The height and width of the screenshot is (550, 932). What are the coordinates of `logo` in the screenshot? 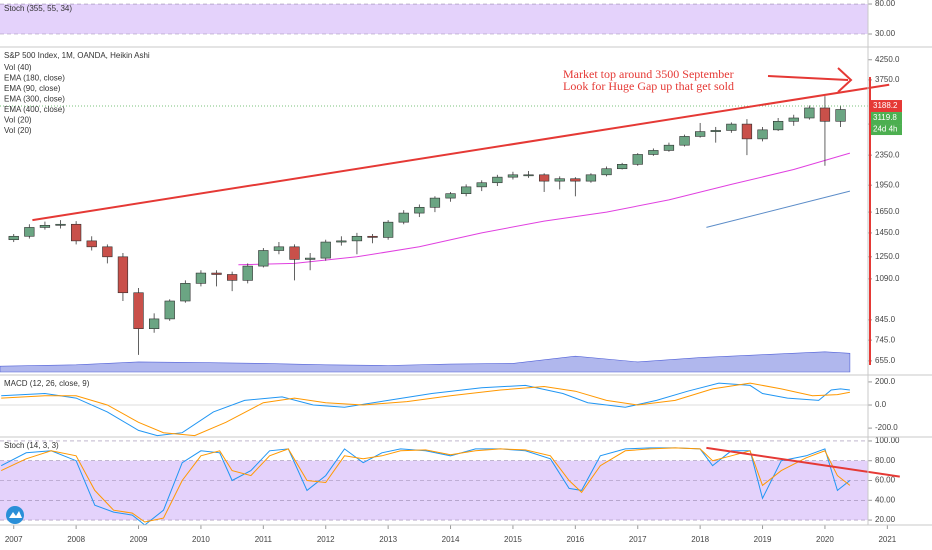 It's located at (15, 515).